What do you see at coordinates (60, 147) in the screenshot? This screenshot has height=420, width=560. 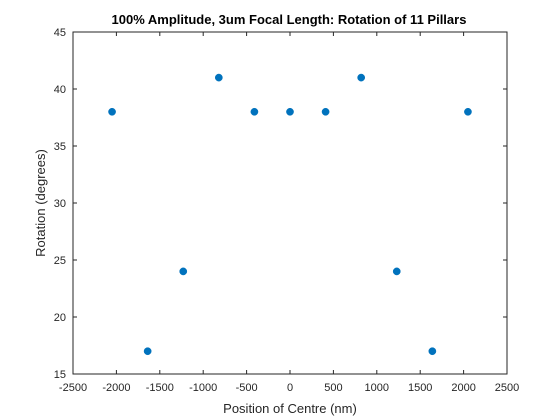 I see `y-tick-label: 35` at bounding box center [60, 147].